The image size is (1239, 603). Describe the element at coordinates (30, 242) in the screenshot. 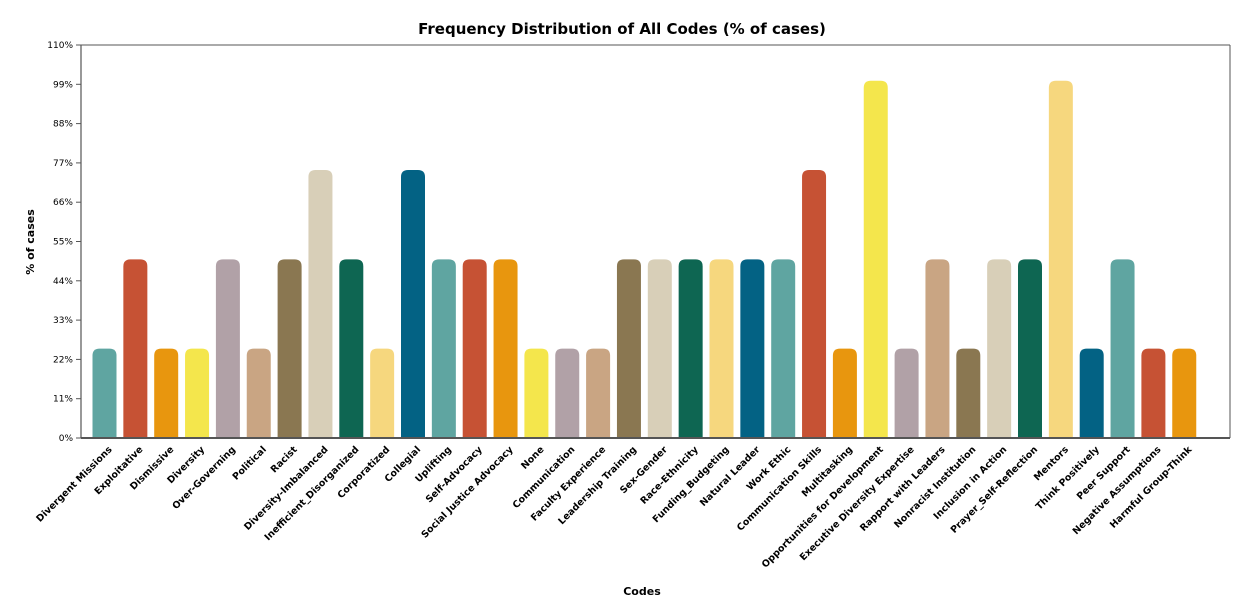

I see `y-axis-label: % of cases` at that location.